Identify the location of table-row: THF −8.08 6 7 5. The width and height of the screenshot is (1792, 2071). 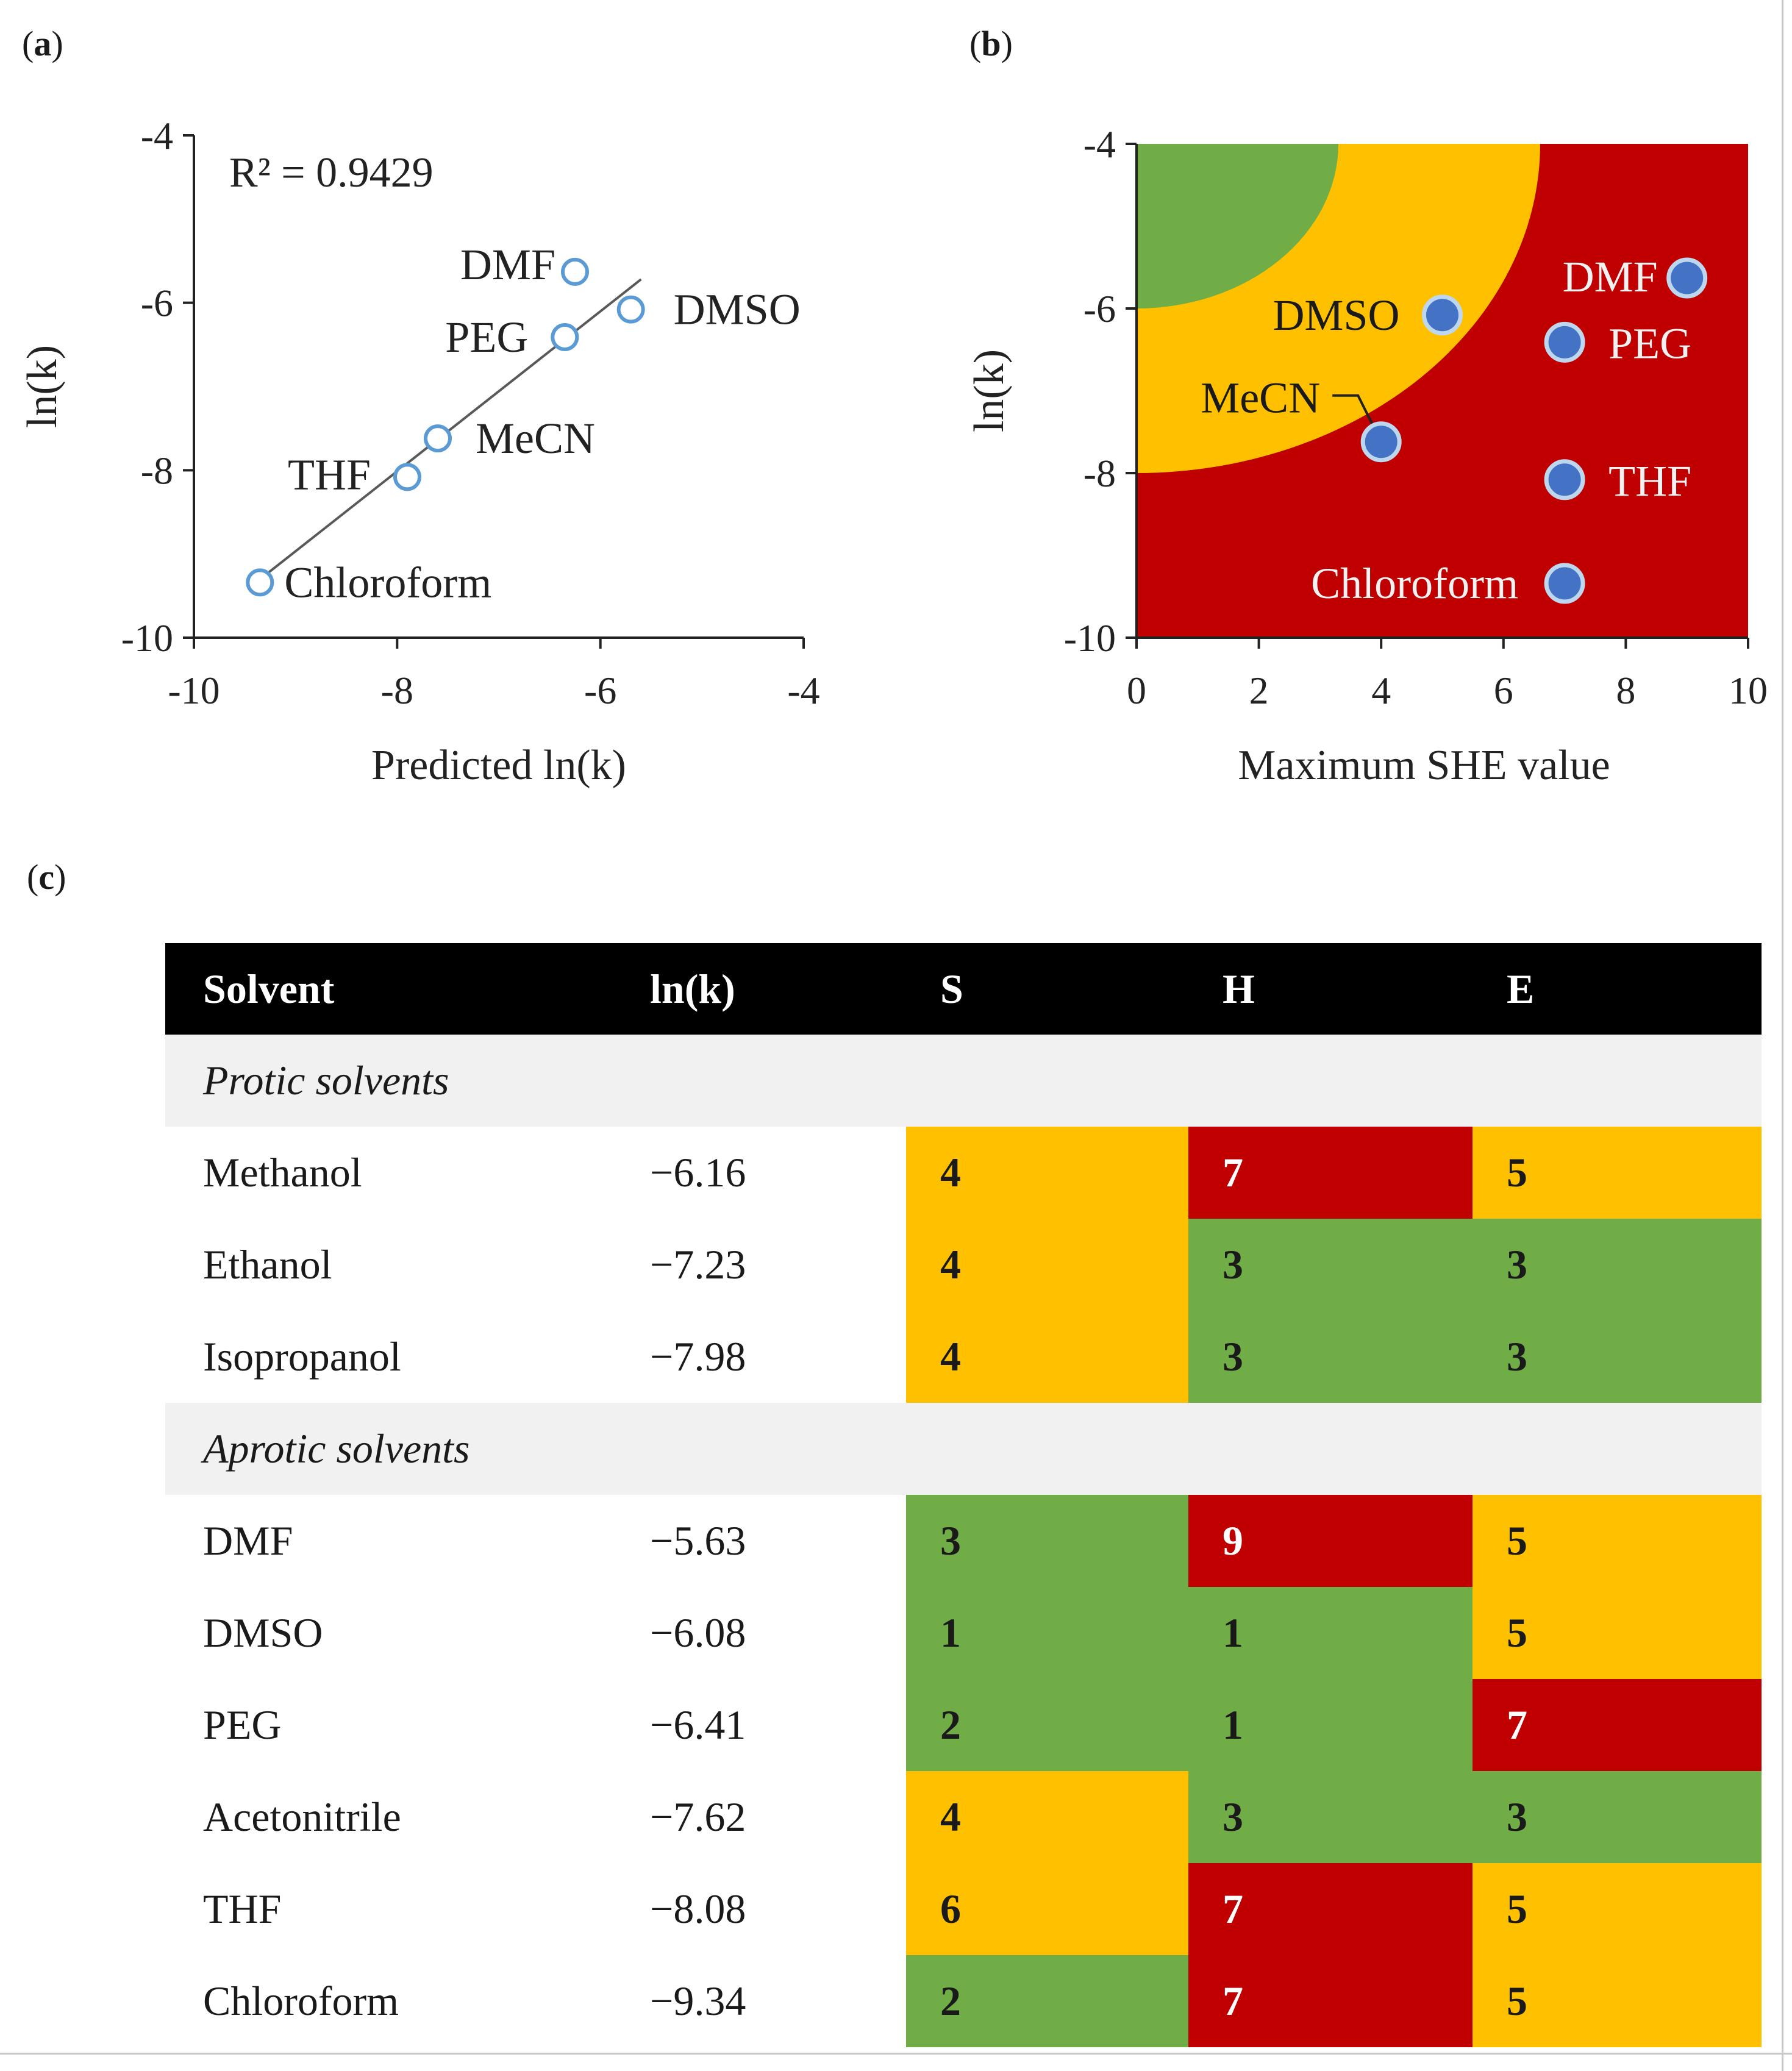
(963, 1909).